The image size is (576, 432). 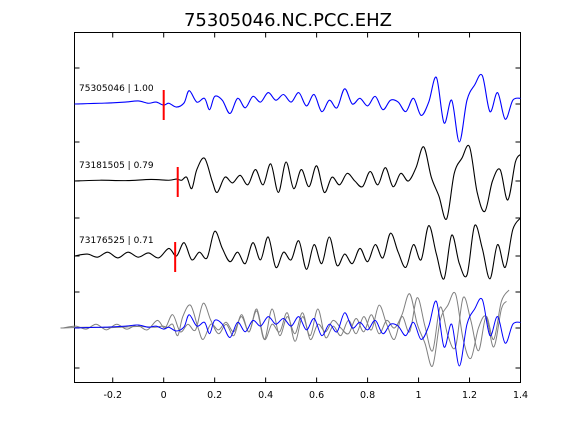 I want to click on trace-label: 73176525 | 0.71, so click(x=116, y=241).